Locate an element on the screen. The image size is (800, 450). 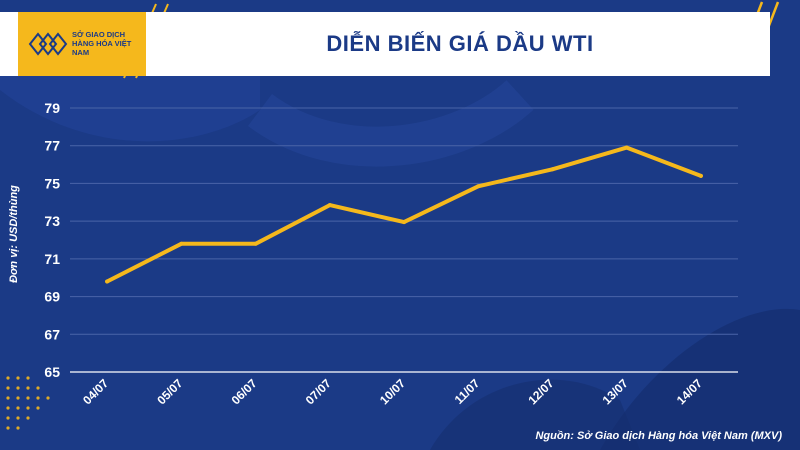
x-tick-label: 10/07 is located at coordinates (392, 391).